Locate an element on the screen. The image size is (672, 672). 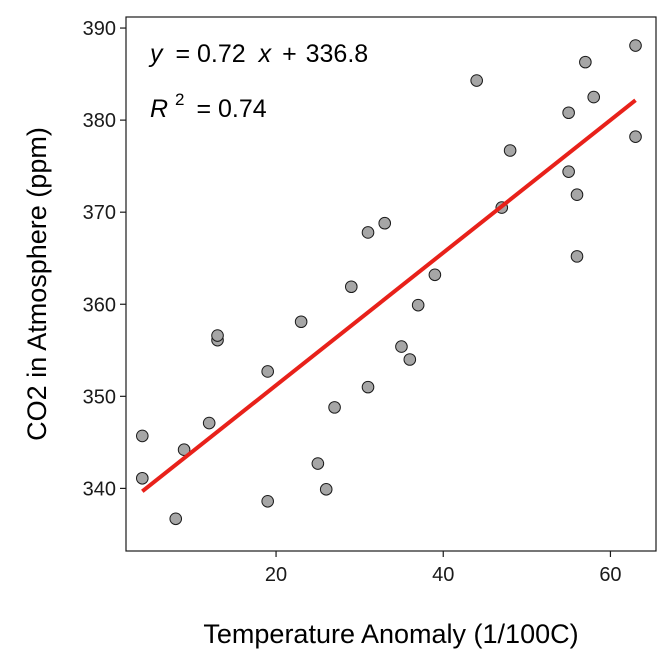
y-tick-label: 370 is located at coordinates (99, 213).